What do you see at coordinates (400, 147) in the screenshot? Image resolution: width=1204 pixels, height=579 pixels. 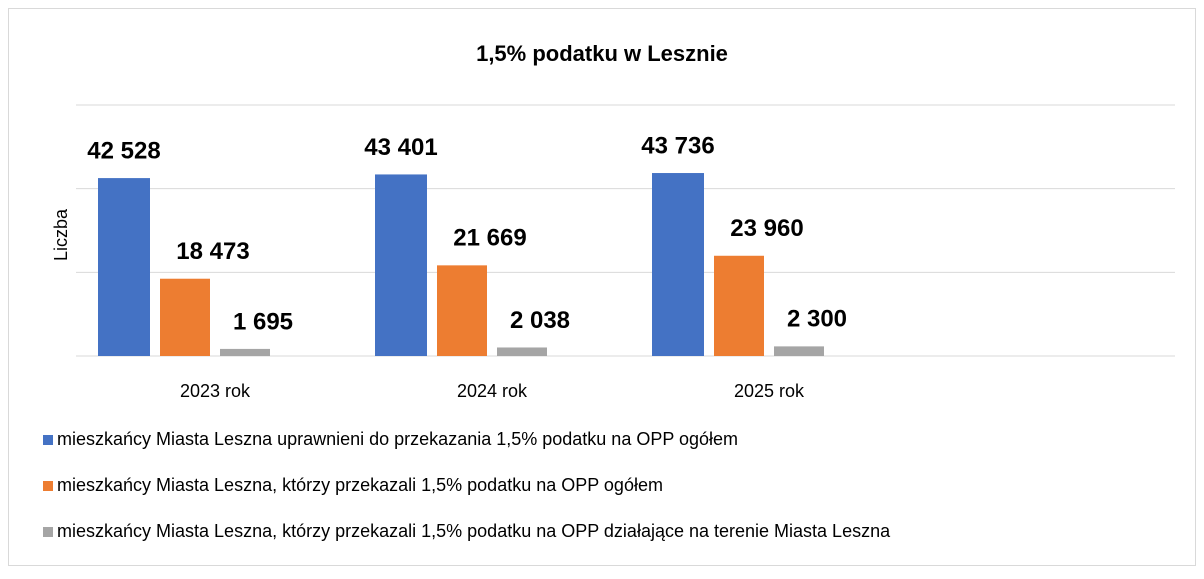 I see `data-label: 43 401` at bounding box center [400, 147].